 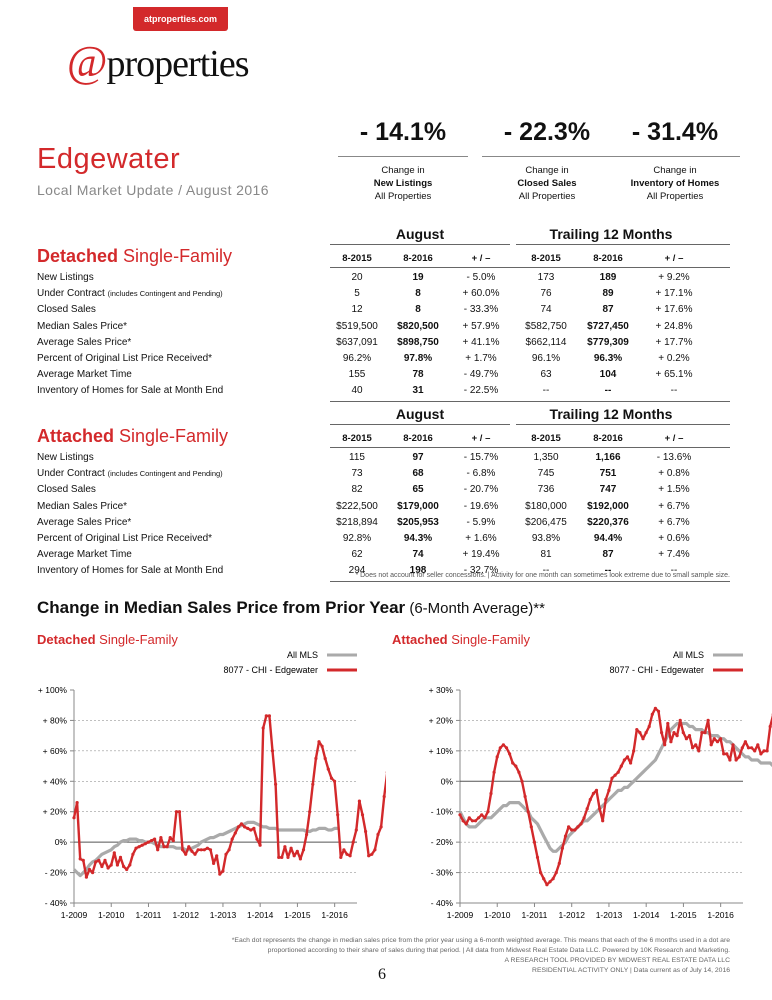 I want to click on y-tick-label: + 30%, so click(x=441, y=690).